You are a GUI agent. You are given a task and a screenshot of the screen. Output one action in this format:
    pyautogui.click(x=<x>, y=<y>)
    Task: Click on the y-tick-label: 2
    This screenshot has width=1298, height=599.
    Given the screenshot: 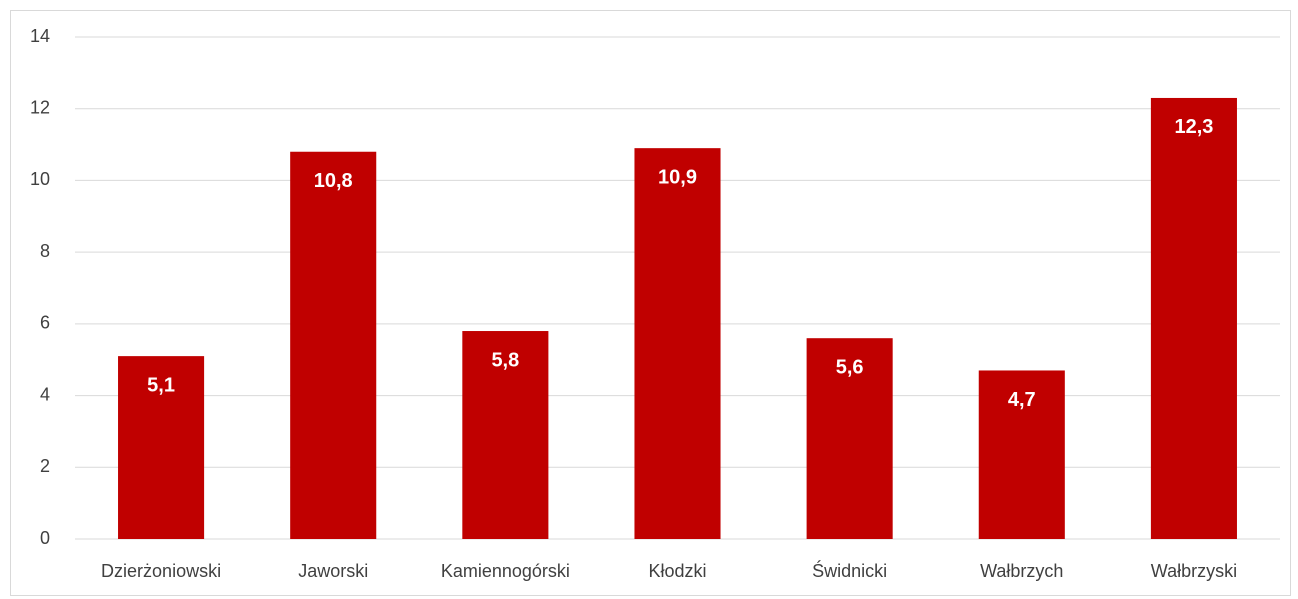 What is the action you would take?
    pyautogui.click(x=45, y=466)
    